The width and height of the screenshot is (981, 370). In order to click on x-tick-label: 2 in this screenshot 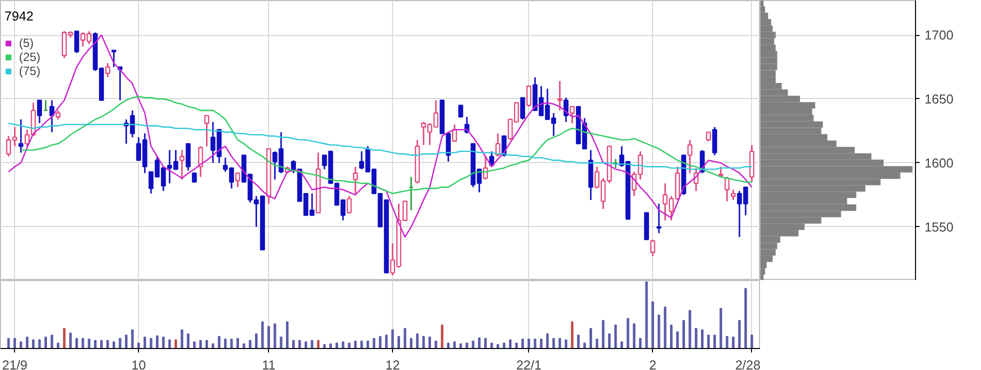, I will do `click(652, 364)`.